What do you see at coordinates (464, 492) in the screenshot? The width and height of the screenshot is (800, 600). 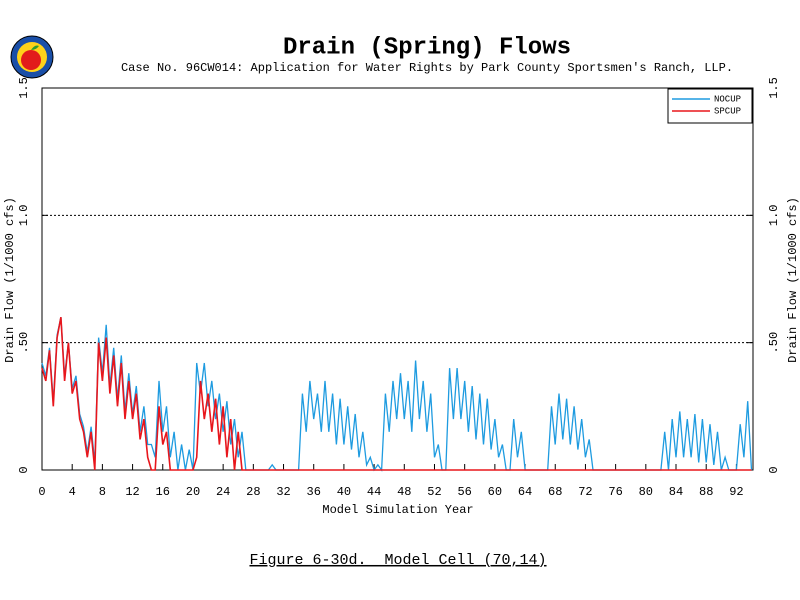 I see `x-tick-label: 56` at bounding box center [464, 492].